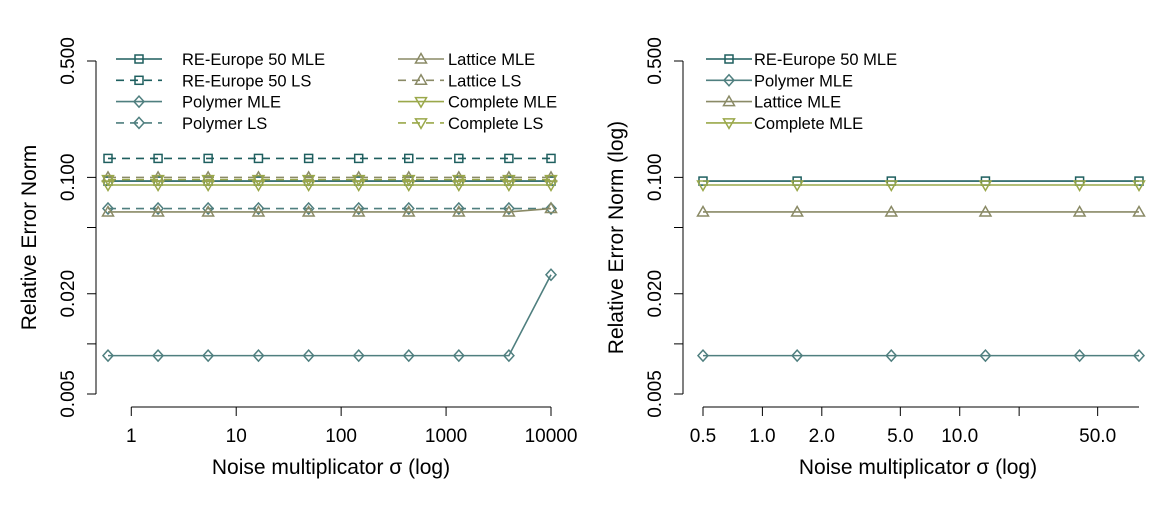 The height and width of the screenshot is (508, 1175). I want to click on legend-item: Complete LS, so click(470, 124).